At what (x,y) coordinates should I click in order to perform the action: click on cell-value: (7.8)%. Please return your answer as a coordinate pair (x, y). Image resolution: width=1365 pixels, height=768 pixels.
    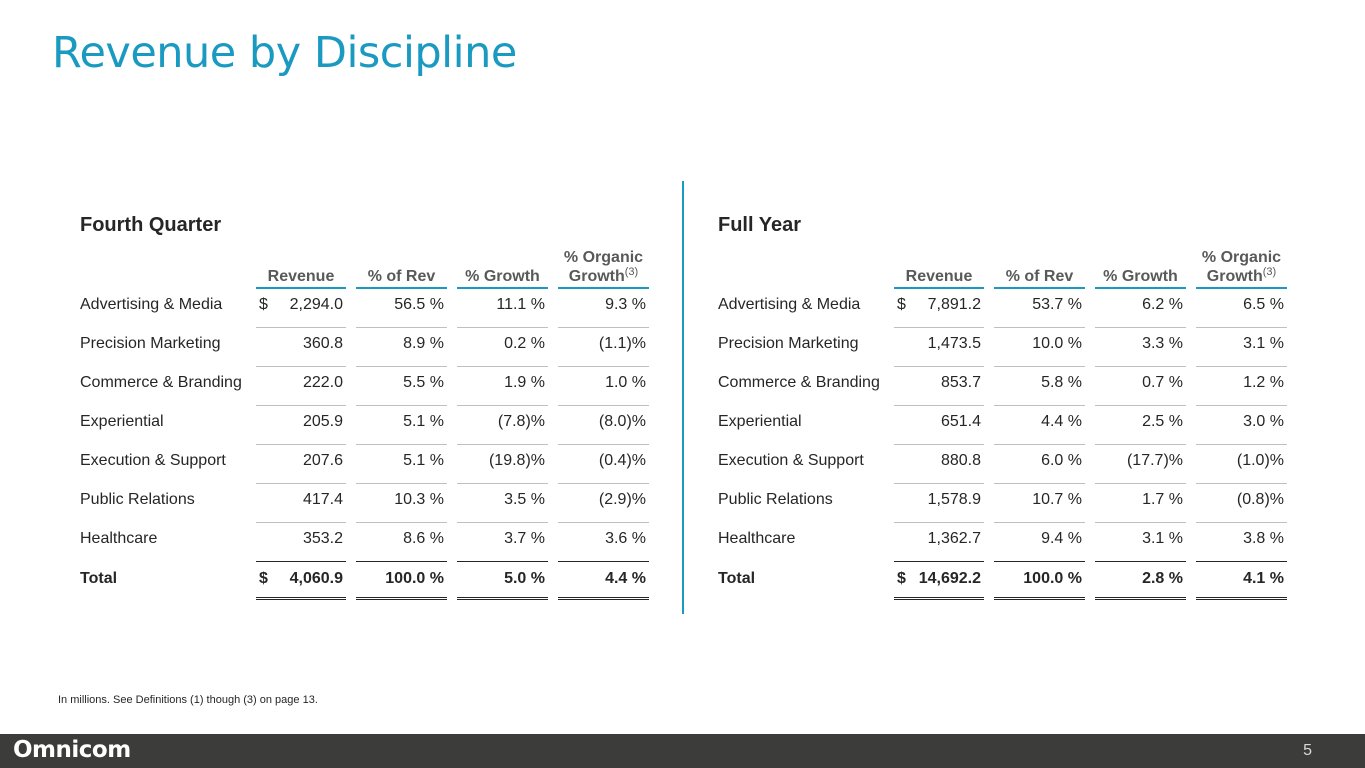
    Looking at the image, I should click on (521, 421).